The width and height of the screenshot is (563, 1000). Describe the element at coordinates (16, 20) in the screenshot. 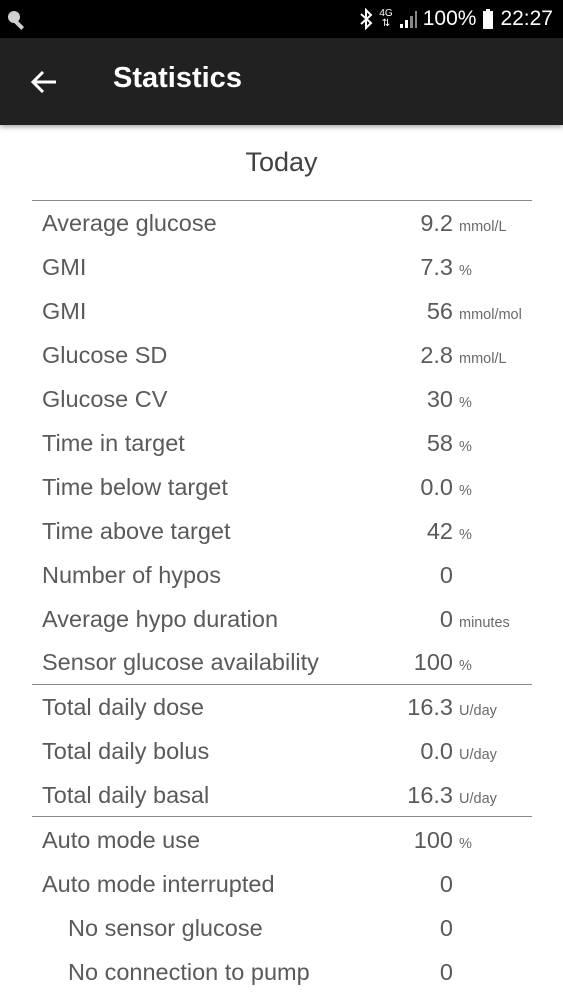

I see `key-icon` at that location.